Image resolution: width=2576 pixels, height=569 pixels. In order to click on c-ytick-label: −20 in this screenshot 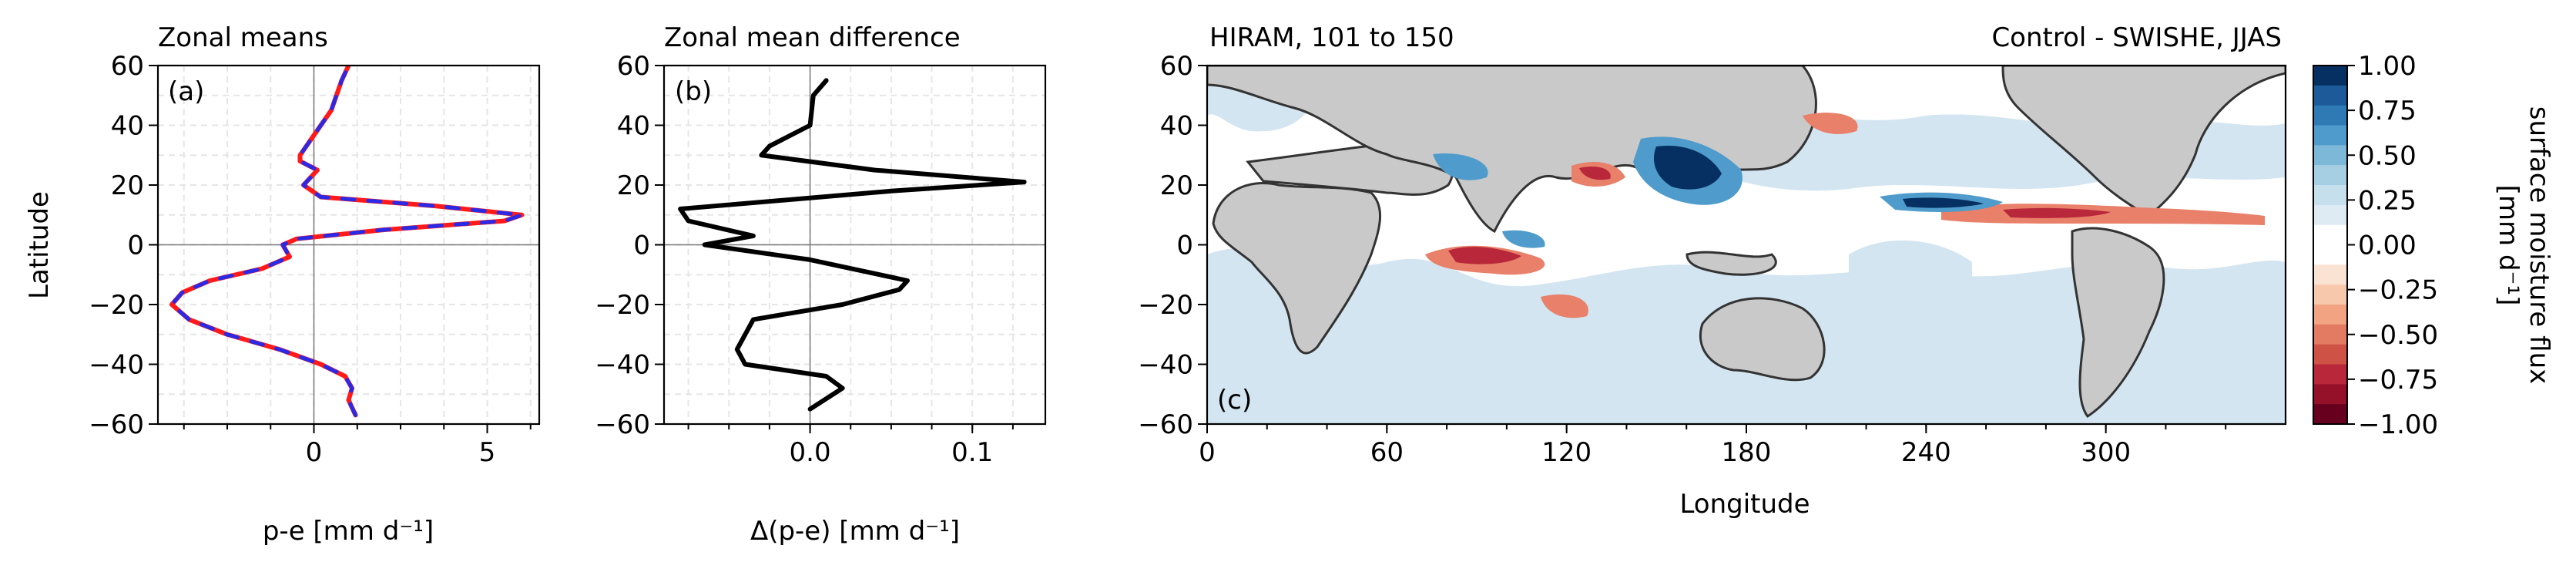, I will do `click(1165, 305)`.